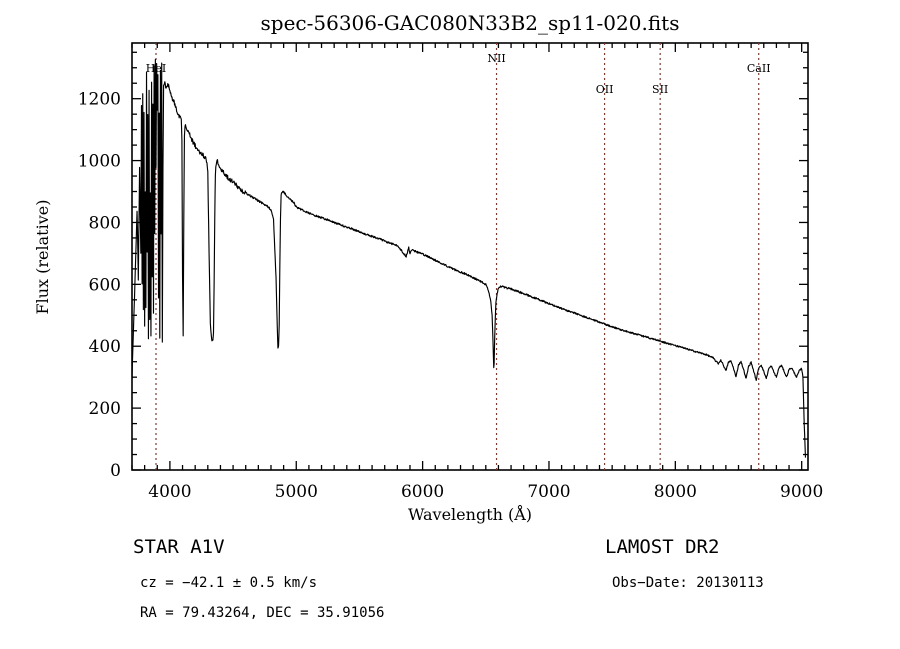  What do you see at coordinates (496, 58) in the screenshot?
I see `spectral-line-label-nii: NII` at bounding box center [496, 58].